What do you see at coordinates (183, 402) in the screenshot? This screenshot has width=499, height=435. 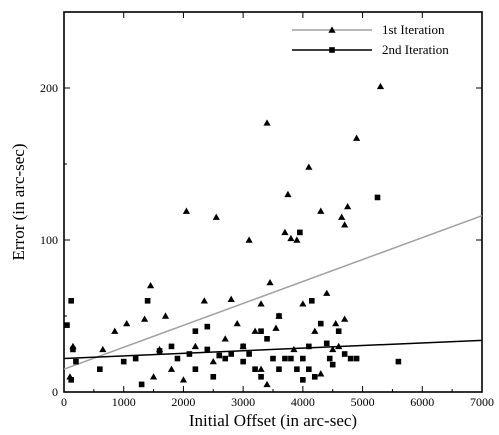 I see `x-tick-label: 2000` at bounding box center [183, 402].